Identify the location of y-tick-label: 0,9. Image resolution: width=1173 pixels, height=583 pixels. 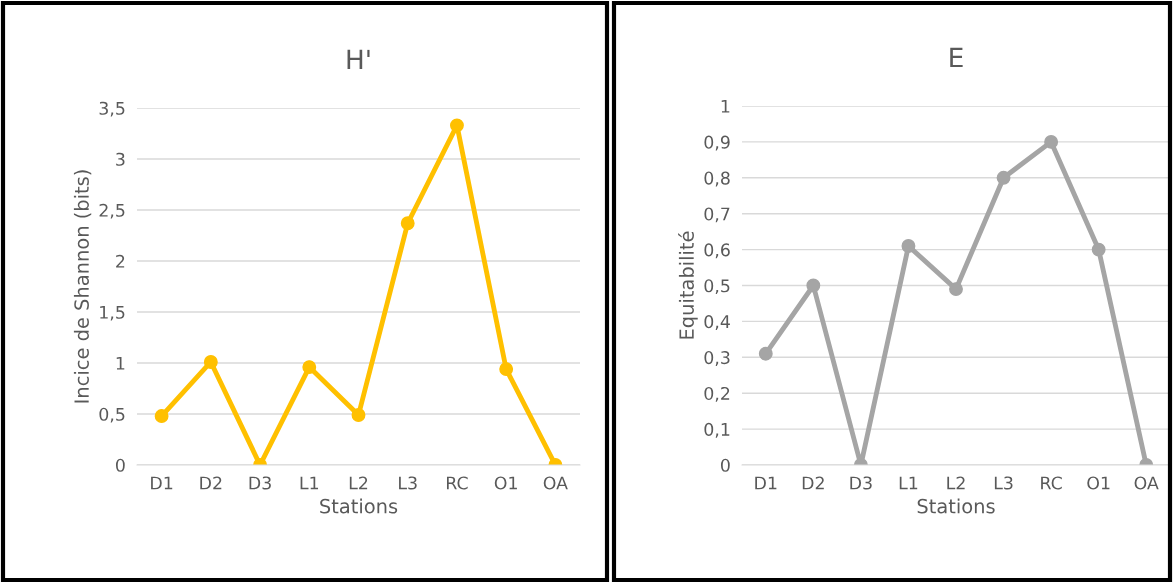
(717, 143).